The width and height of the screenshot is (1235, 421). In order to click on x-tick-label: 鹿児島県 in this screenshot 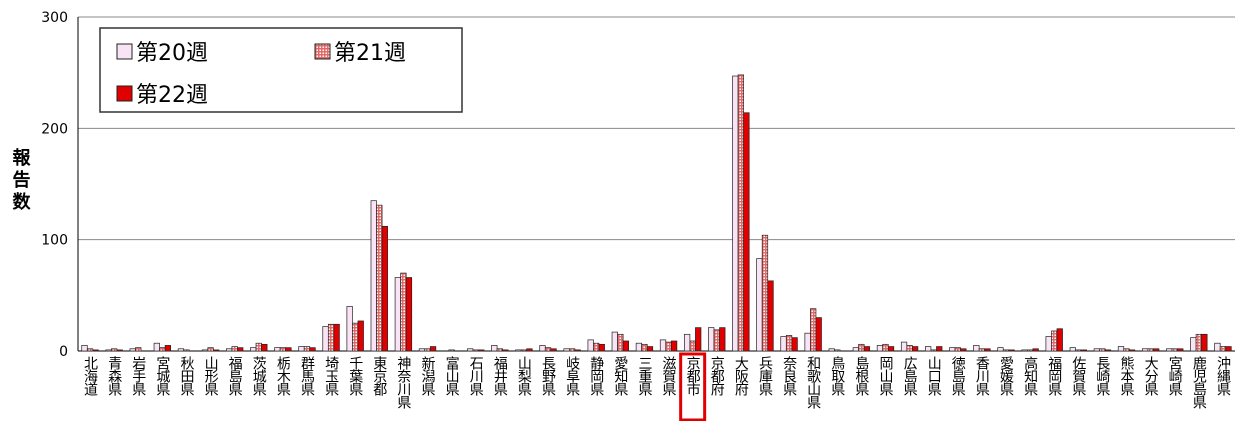, I will do `click(1199, 382)`.